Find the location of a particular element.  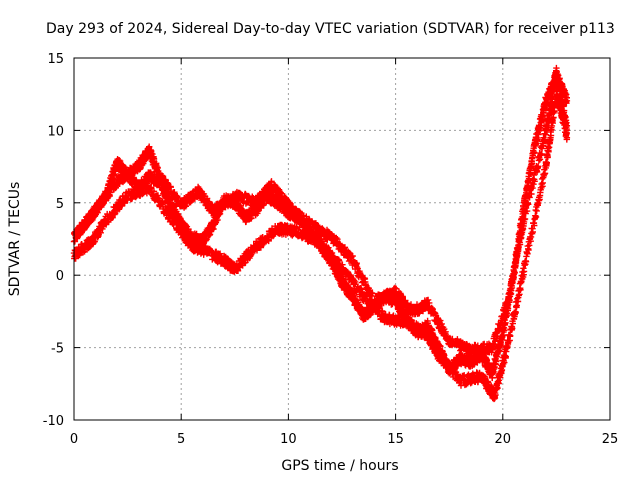

y-tick-label: 5 is located at coordinates (60, 204).